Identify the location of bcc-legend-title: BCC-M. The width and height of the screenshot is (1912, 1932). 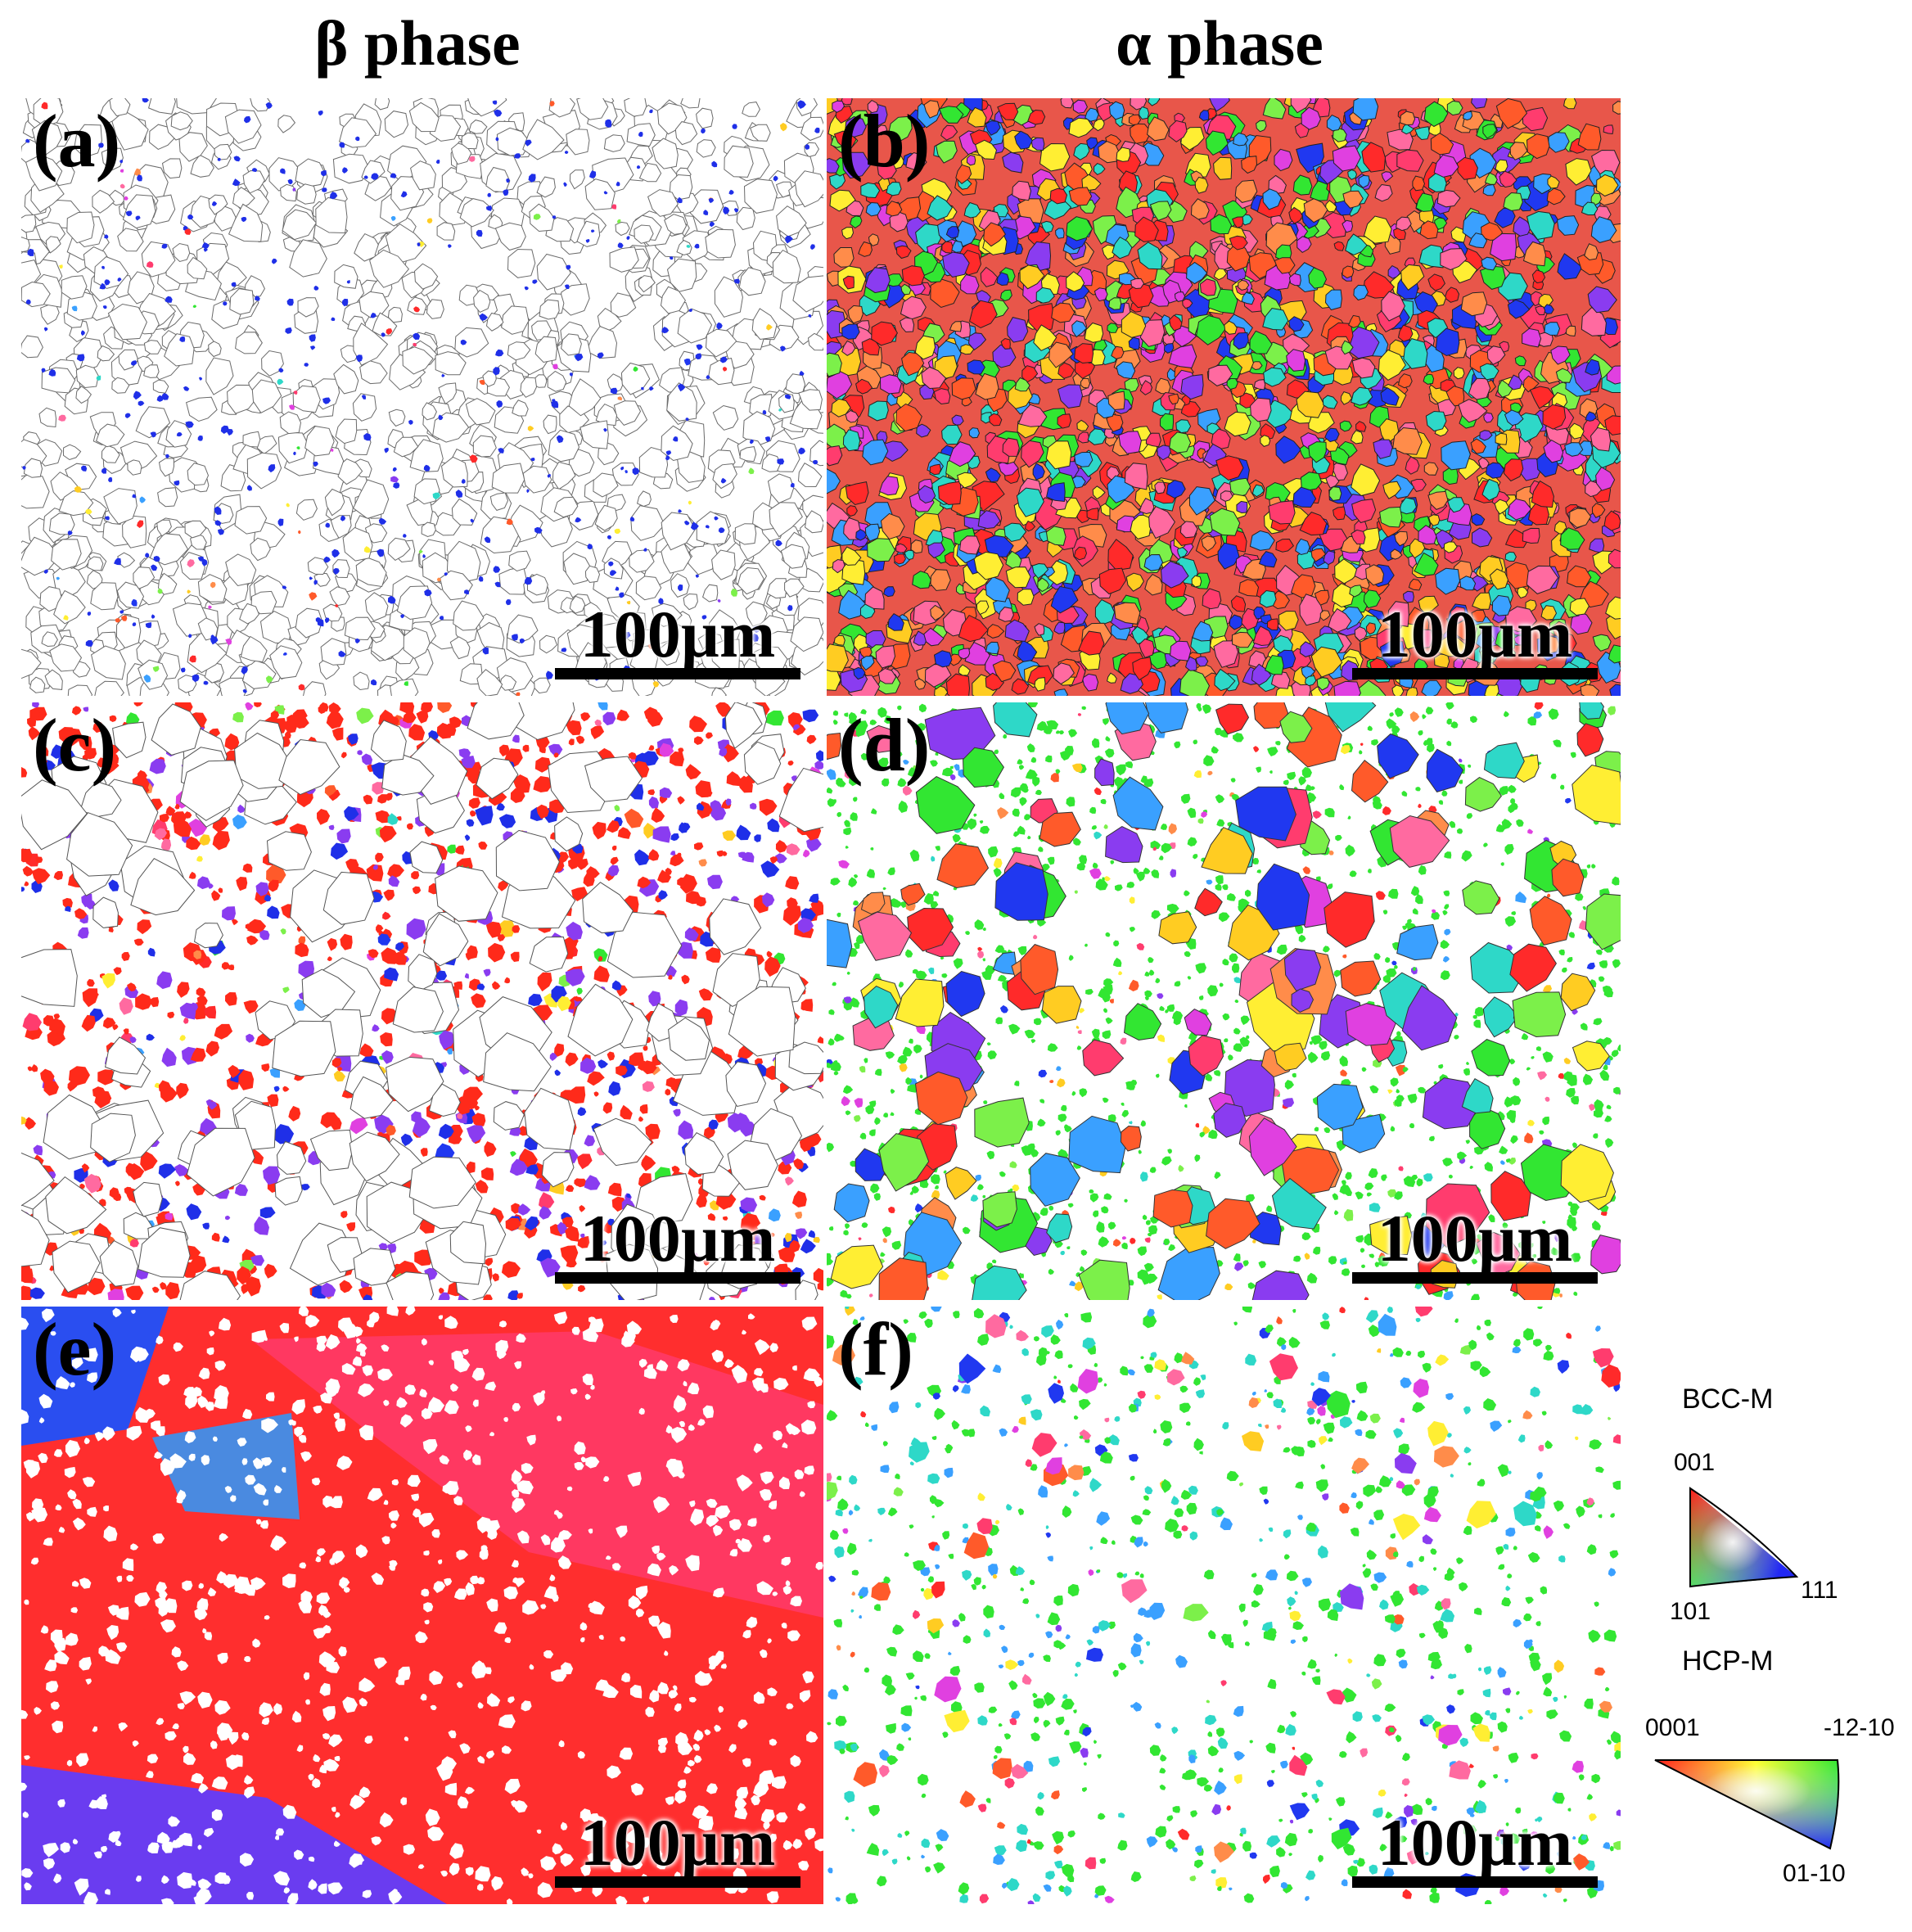
(1728, 1399).